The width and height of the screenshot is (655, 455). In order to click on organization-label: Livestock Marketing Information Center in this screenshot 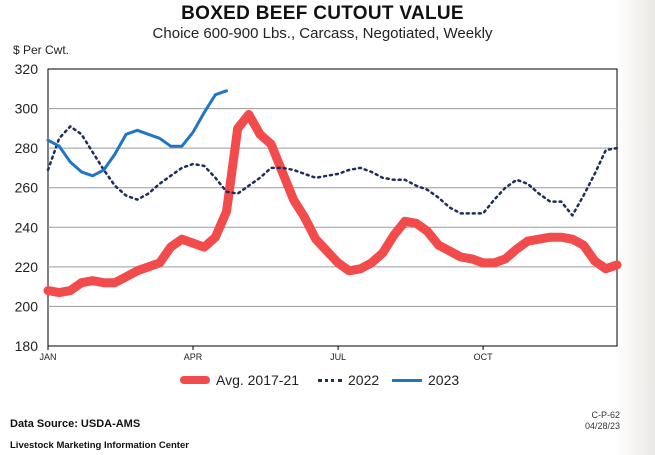, I will do `click(99, 445)`.